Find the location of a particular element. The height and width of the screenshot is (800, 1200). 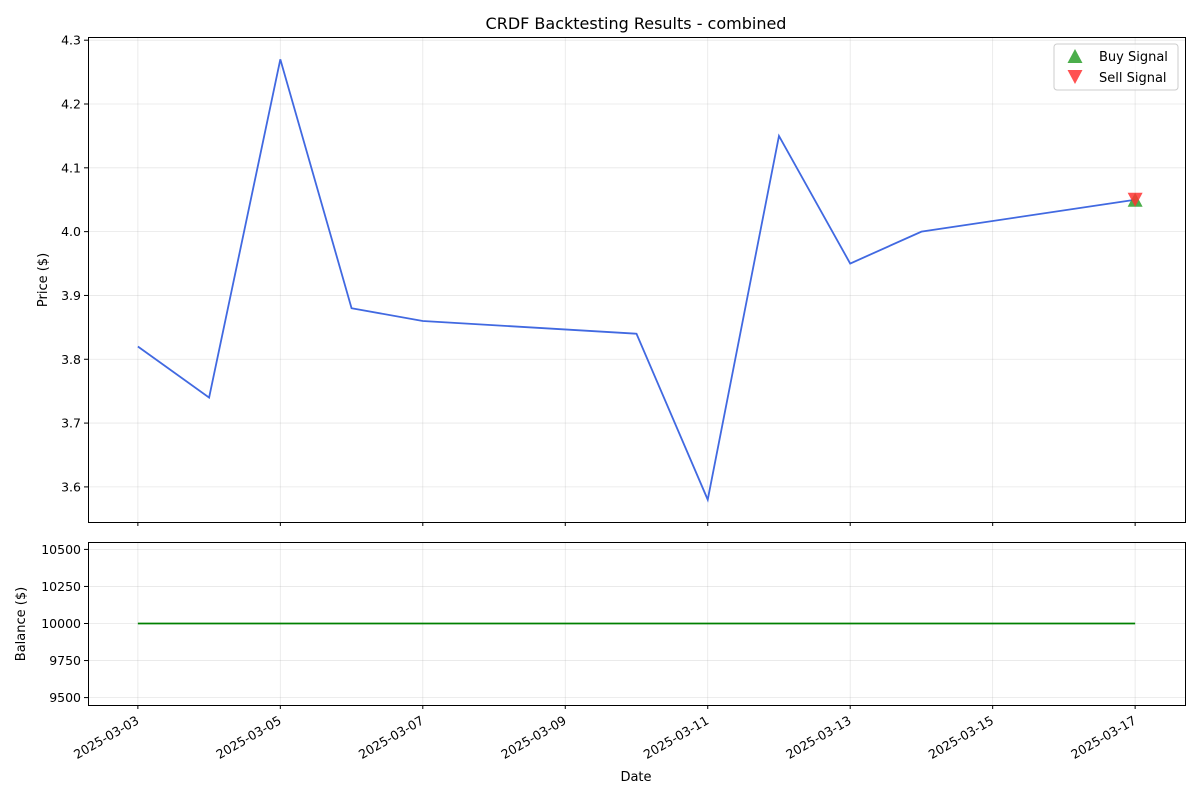

x-tick-label: 2025-03-17 is located at coordinates (1103, 737).